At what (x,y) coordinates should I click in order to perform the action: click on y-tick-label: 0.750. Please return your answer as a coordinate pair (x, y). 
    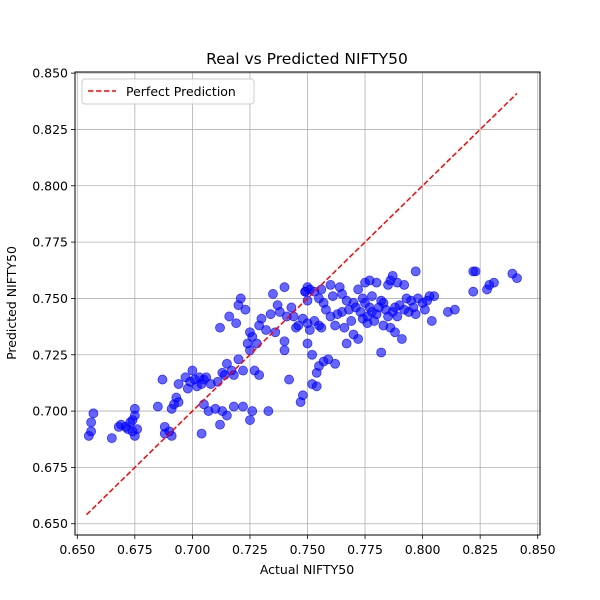
    Looking at the image, I should click on (50, 298).